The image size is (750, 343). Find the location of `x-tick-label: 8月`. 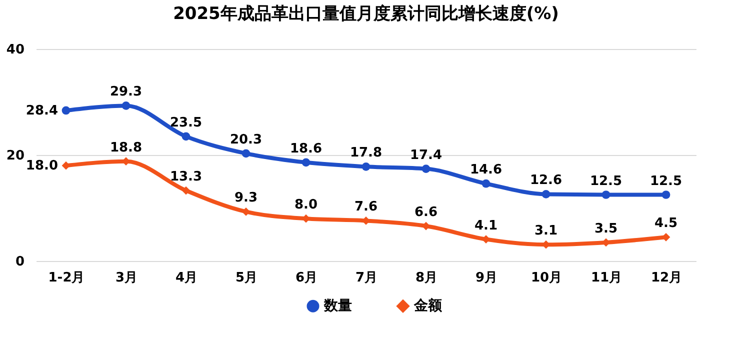

x-tick-label: 8月 is located at coordinates (426, 278).